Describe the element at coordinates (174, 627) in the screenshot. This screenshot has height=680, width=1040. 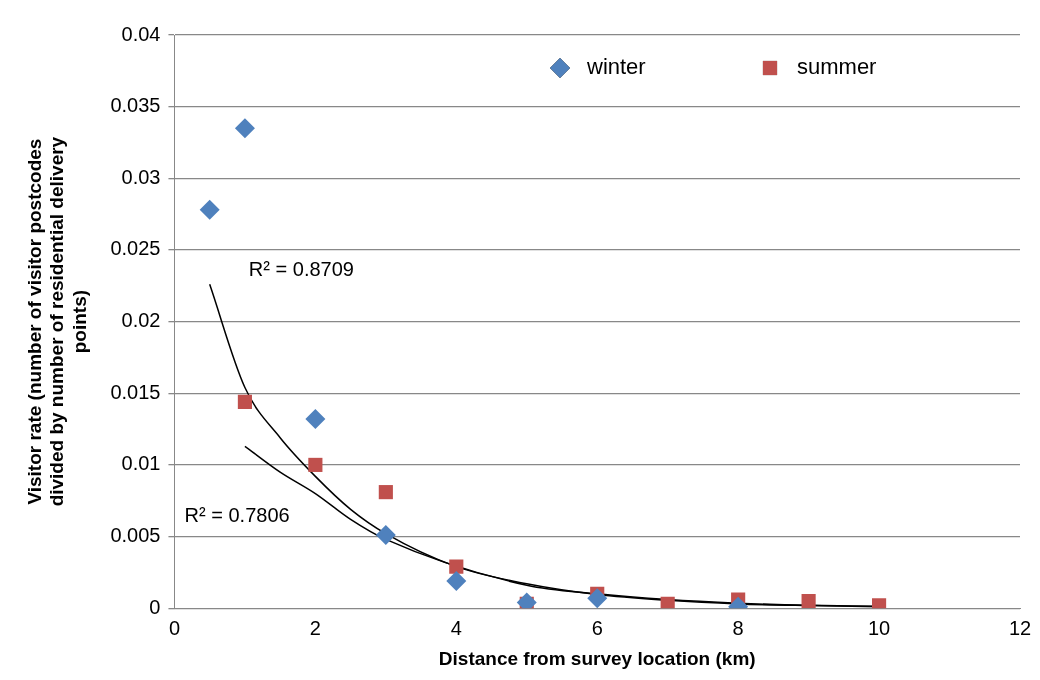
I see `x-tick-label: 0` at that location.